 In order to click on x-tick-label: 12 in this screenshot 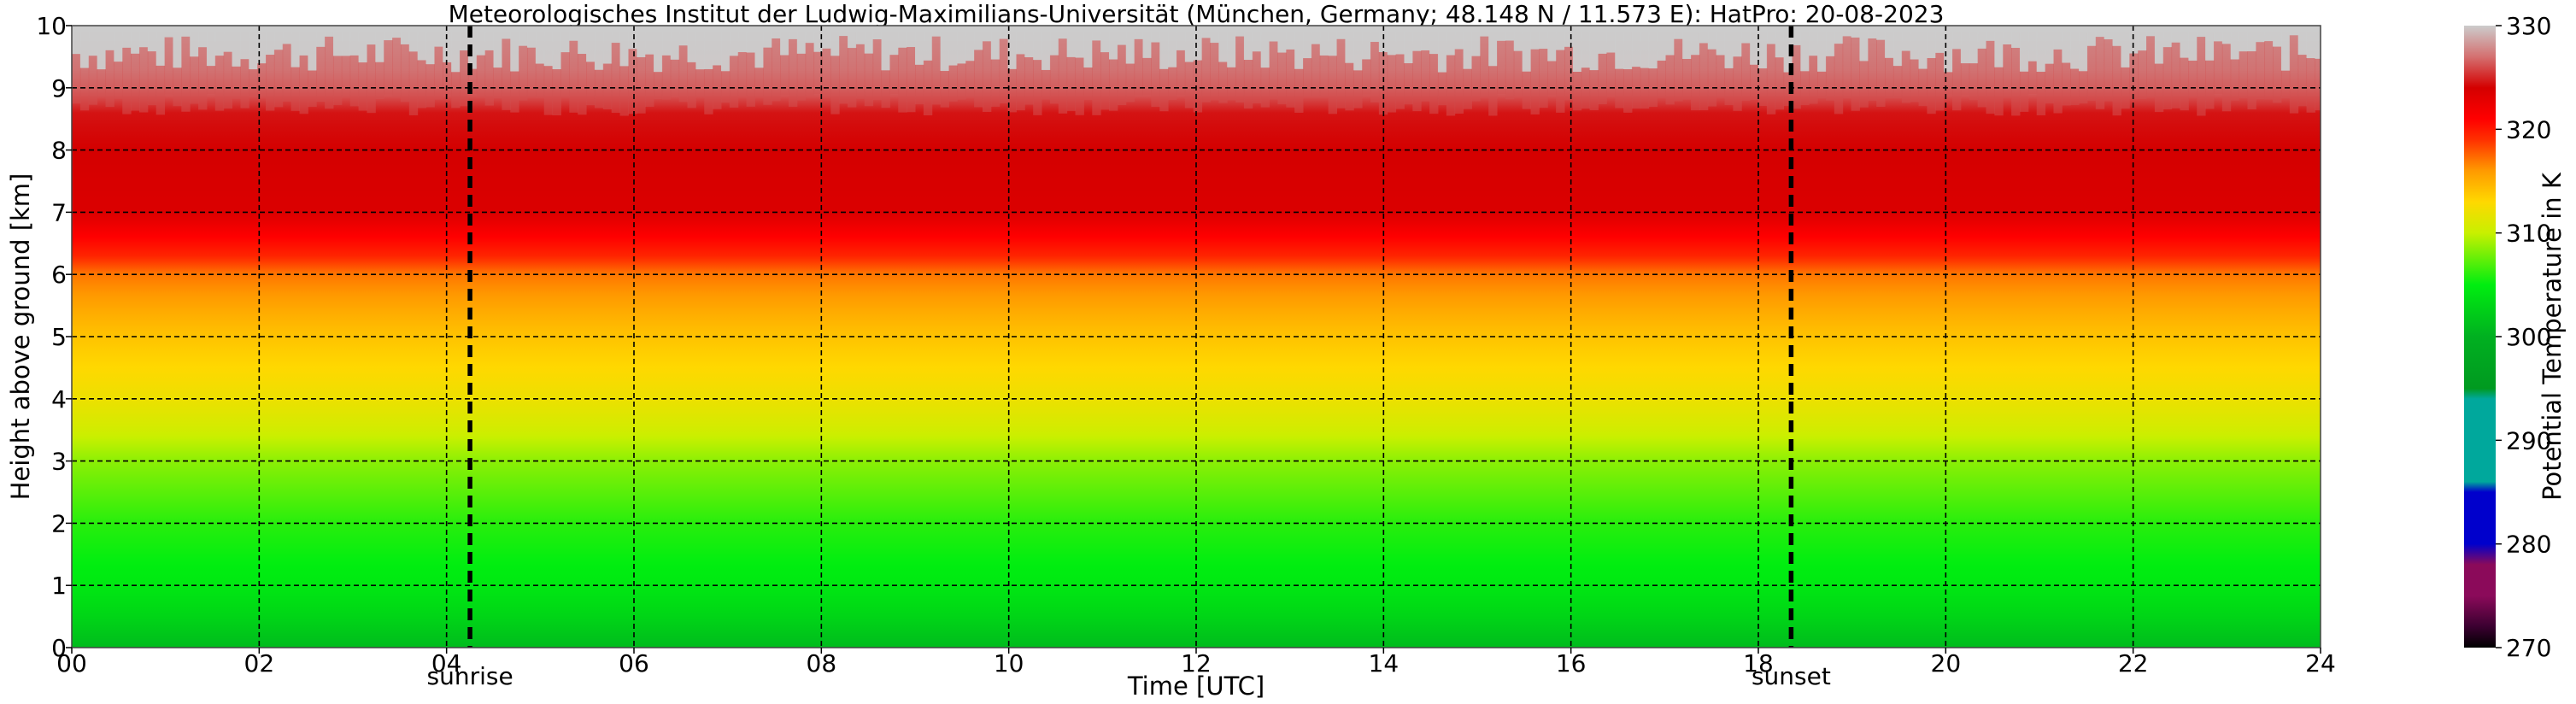, I will do `click(1196, 663)`.